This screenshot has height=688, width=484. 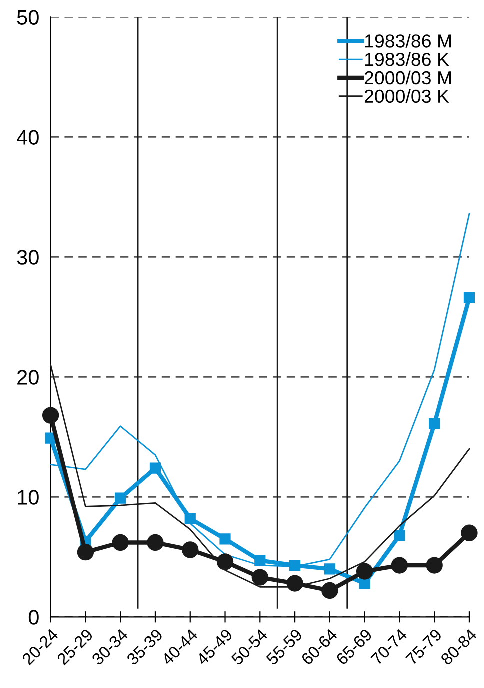 I want to click on legend-label: 2000/03 K, so click(x=407, y=96).